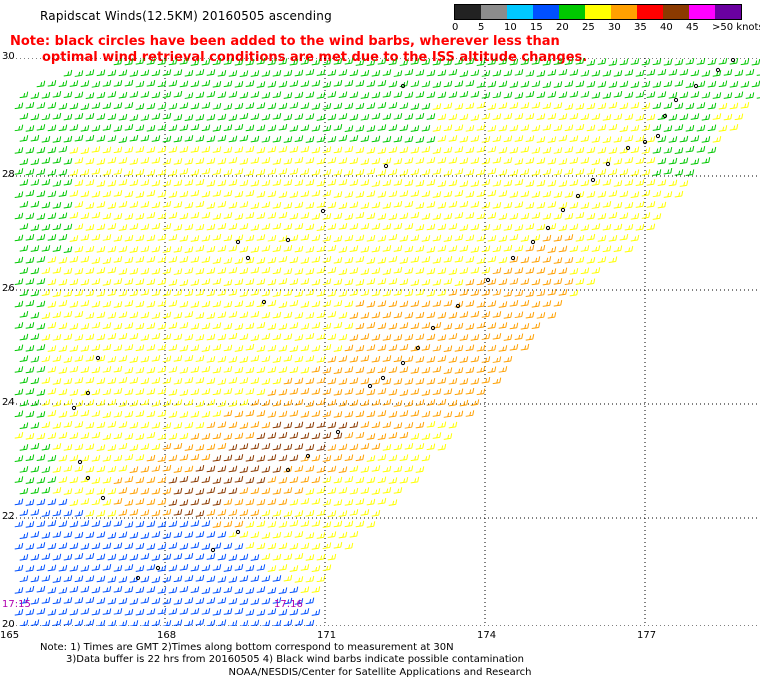  Describe the element at coordinates (692, 27) in the screenshot. I see `legend-label: 45` at that location.